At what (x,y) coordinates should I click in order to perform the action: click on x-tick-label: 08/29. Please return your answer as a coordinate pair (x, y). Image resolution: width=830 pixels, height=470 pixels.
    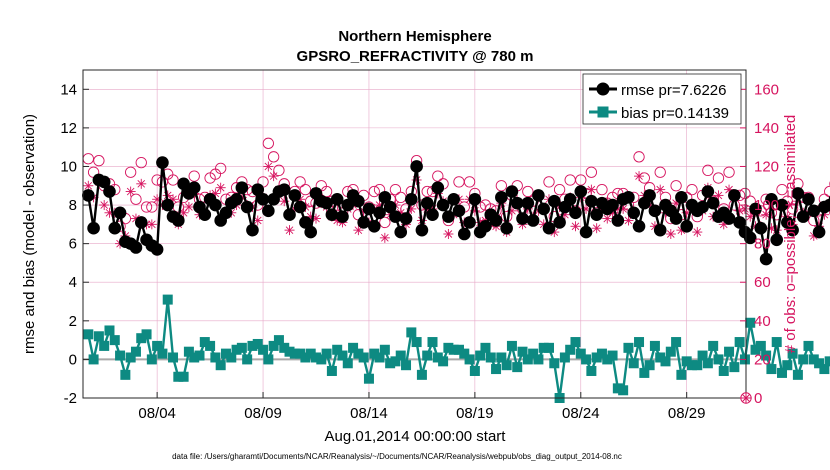
    Looking at the image, I should click on (687, 413).